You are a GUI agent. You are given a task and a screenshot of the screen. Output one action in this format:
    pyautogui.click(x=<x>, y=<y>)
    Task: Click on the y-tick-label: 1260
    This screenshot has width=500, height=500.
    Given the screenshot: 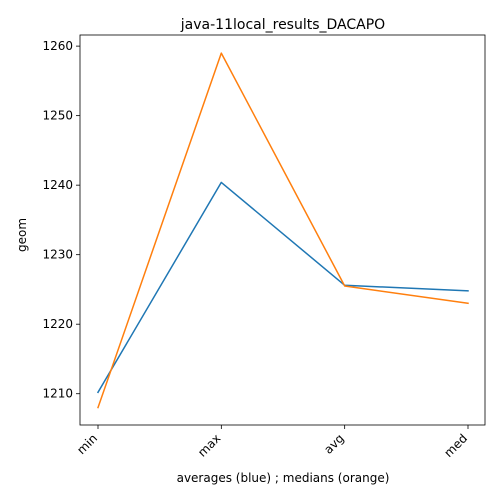 What is the action you would take?
    pyautogui.click(x=57, y=46)
    